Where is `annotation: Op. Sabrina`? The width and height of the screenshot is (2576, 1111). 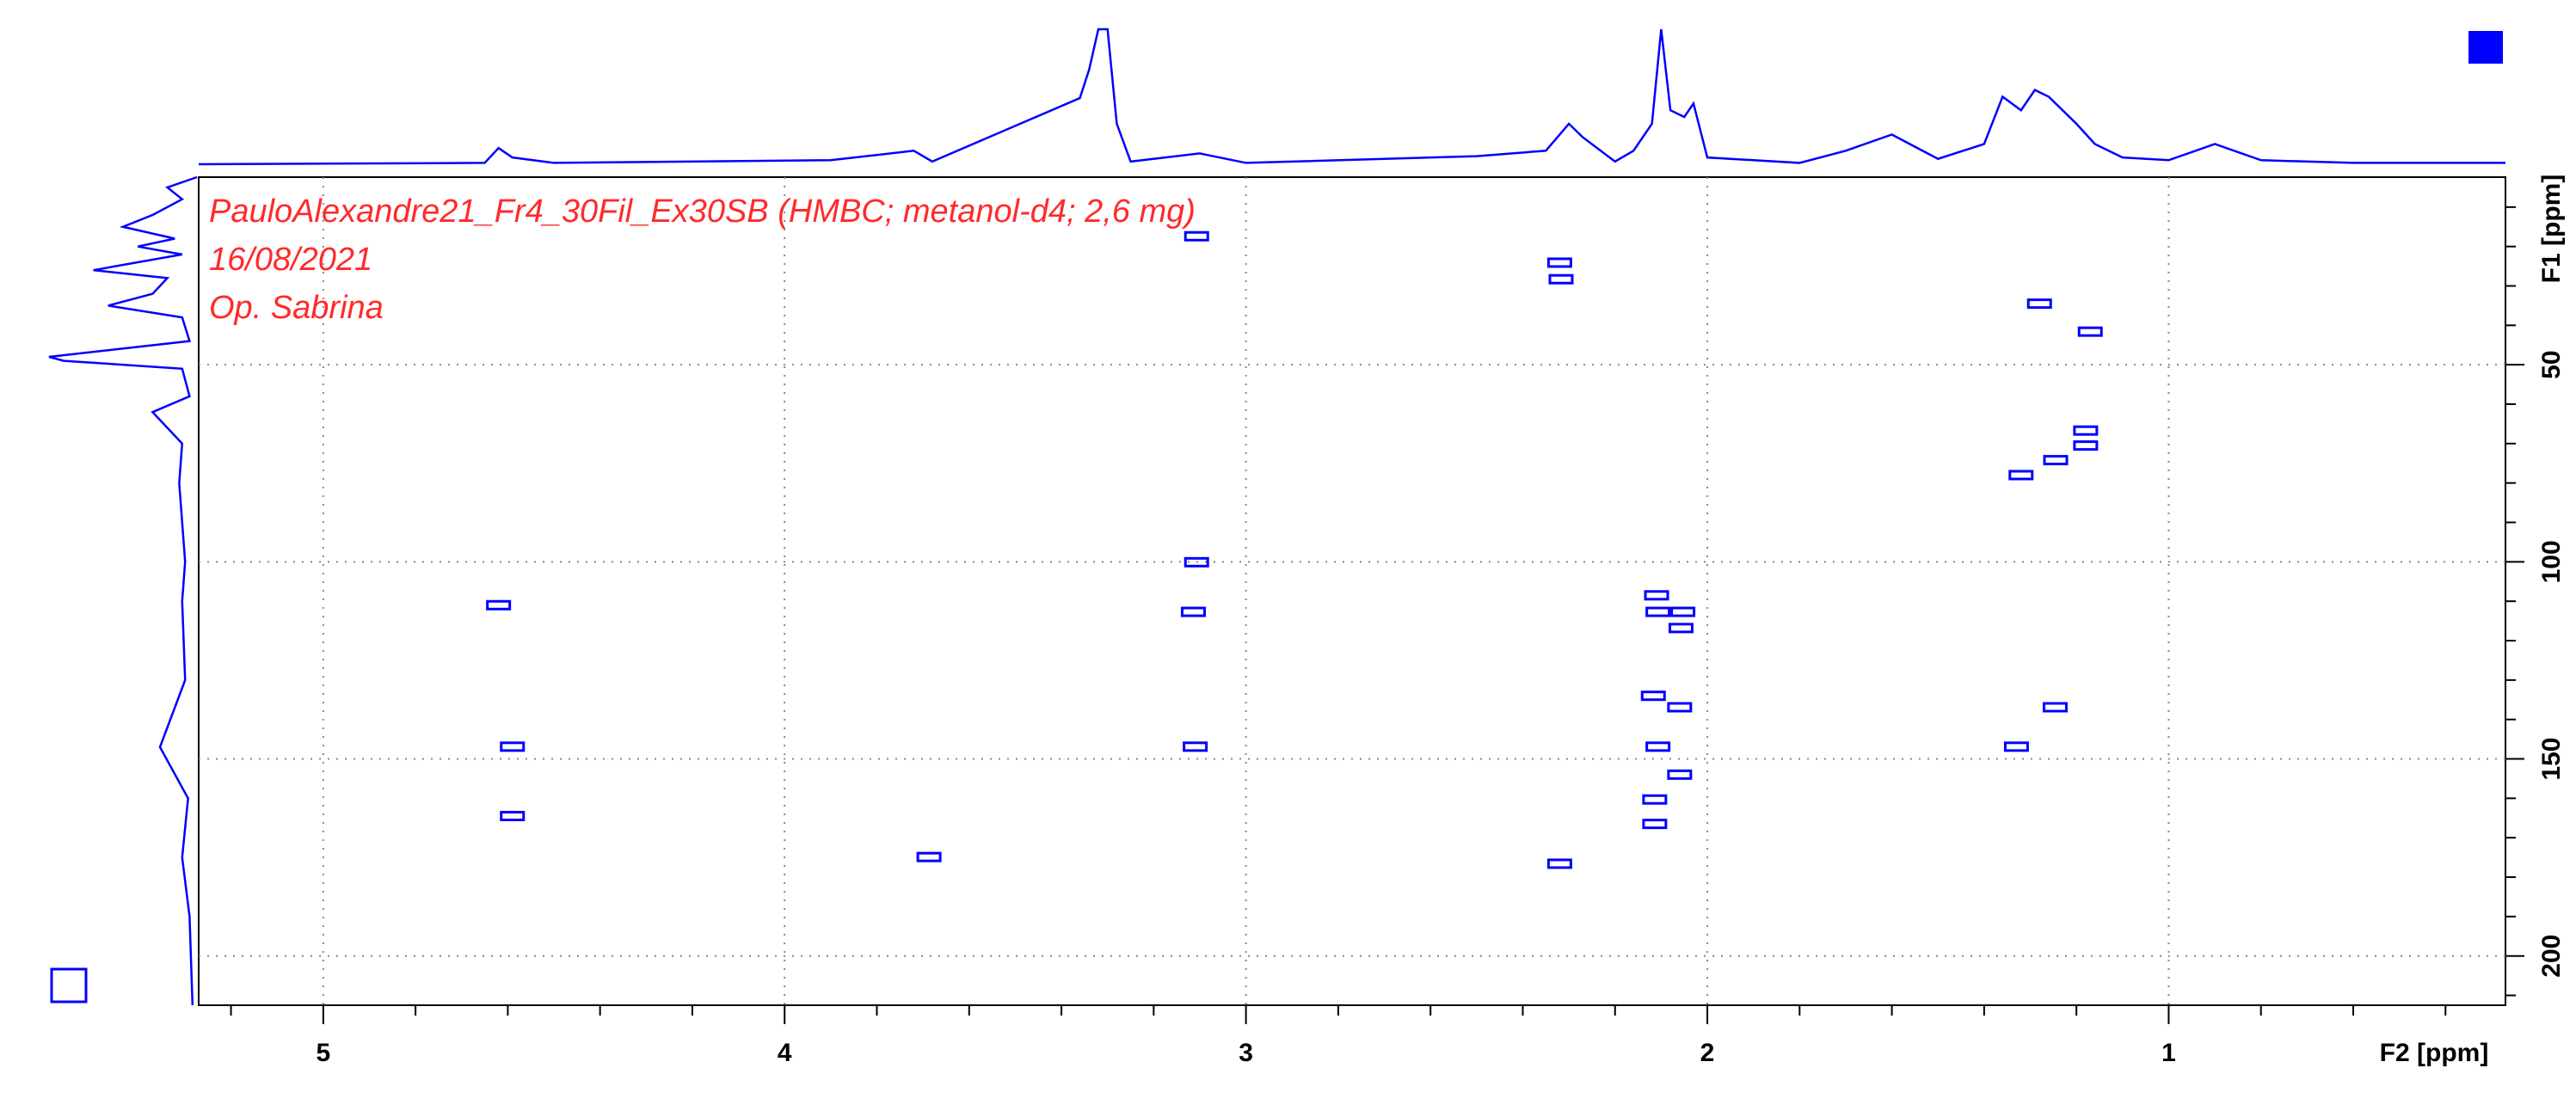 annotation: Op. Sabrina is located at coordinates (296, 308).